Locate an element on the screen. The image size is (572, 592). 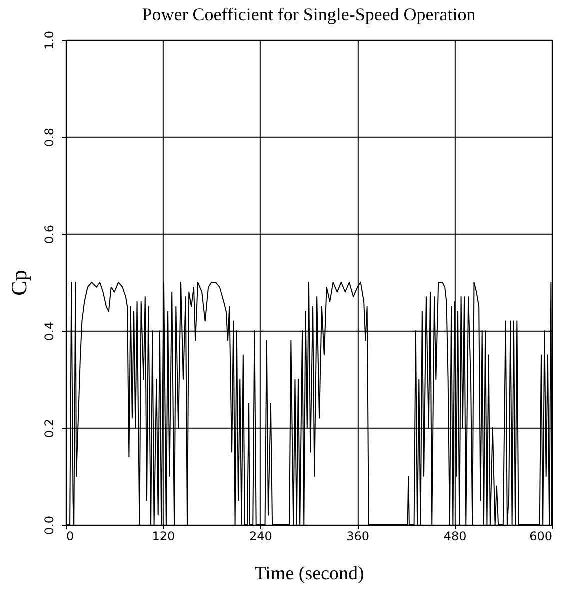
y-tick-label: 0.6 is located at coordinates (49, 234).